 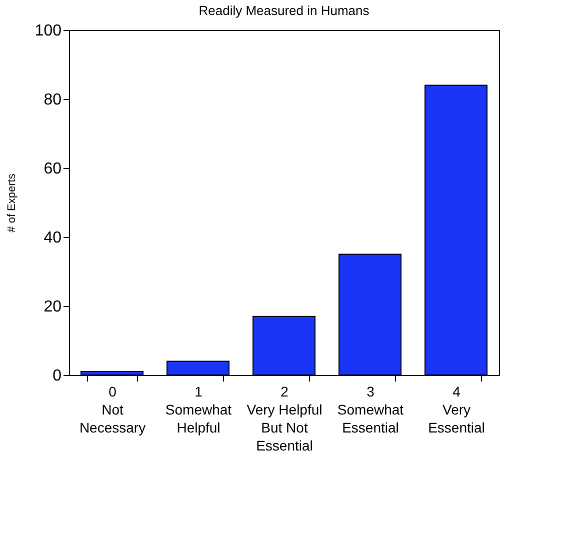 I want to click on y-tick-label: 100, so click(x=48, y=31).